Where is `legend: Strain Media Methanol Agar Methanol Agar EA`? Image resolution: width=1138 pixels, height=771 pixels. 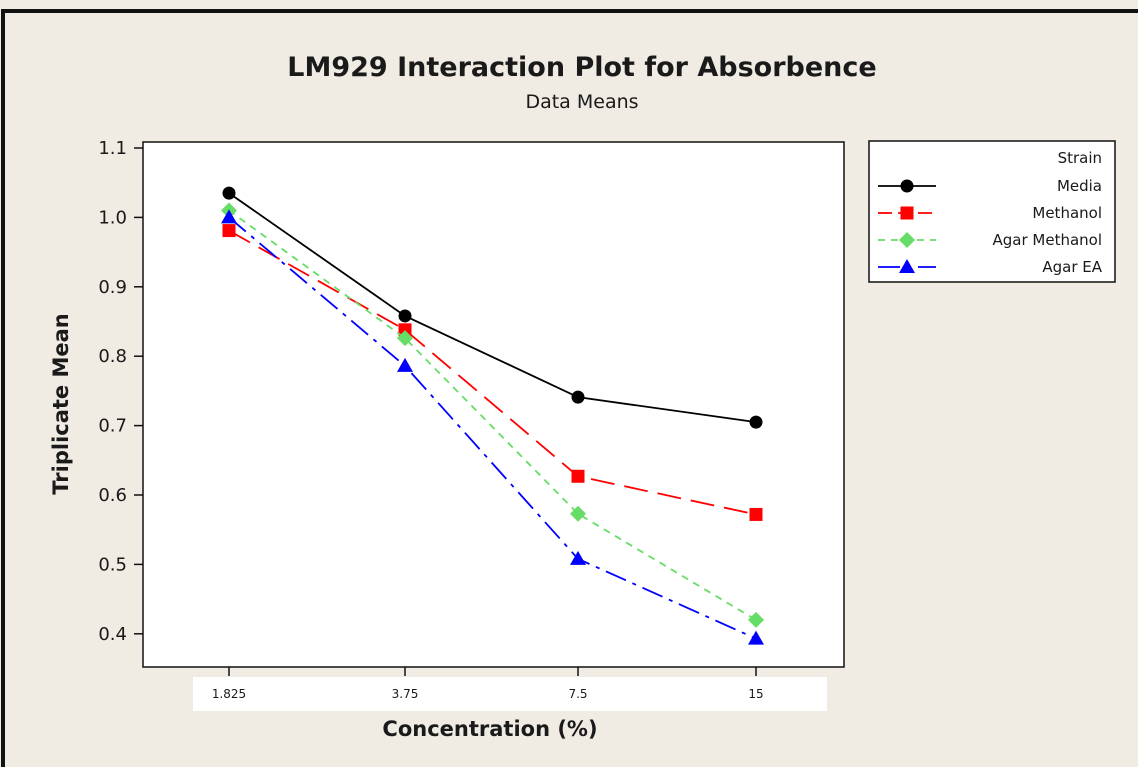
legend: Strain Media Methanol Agar Methanol Agar EA is located at coordinates (992, 211).